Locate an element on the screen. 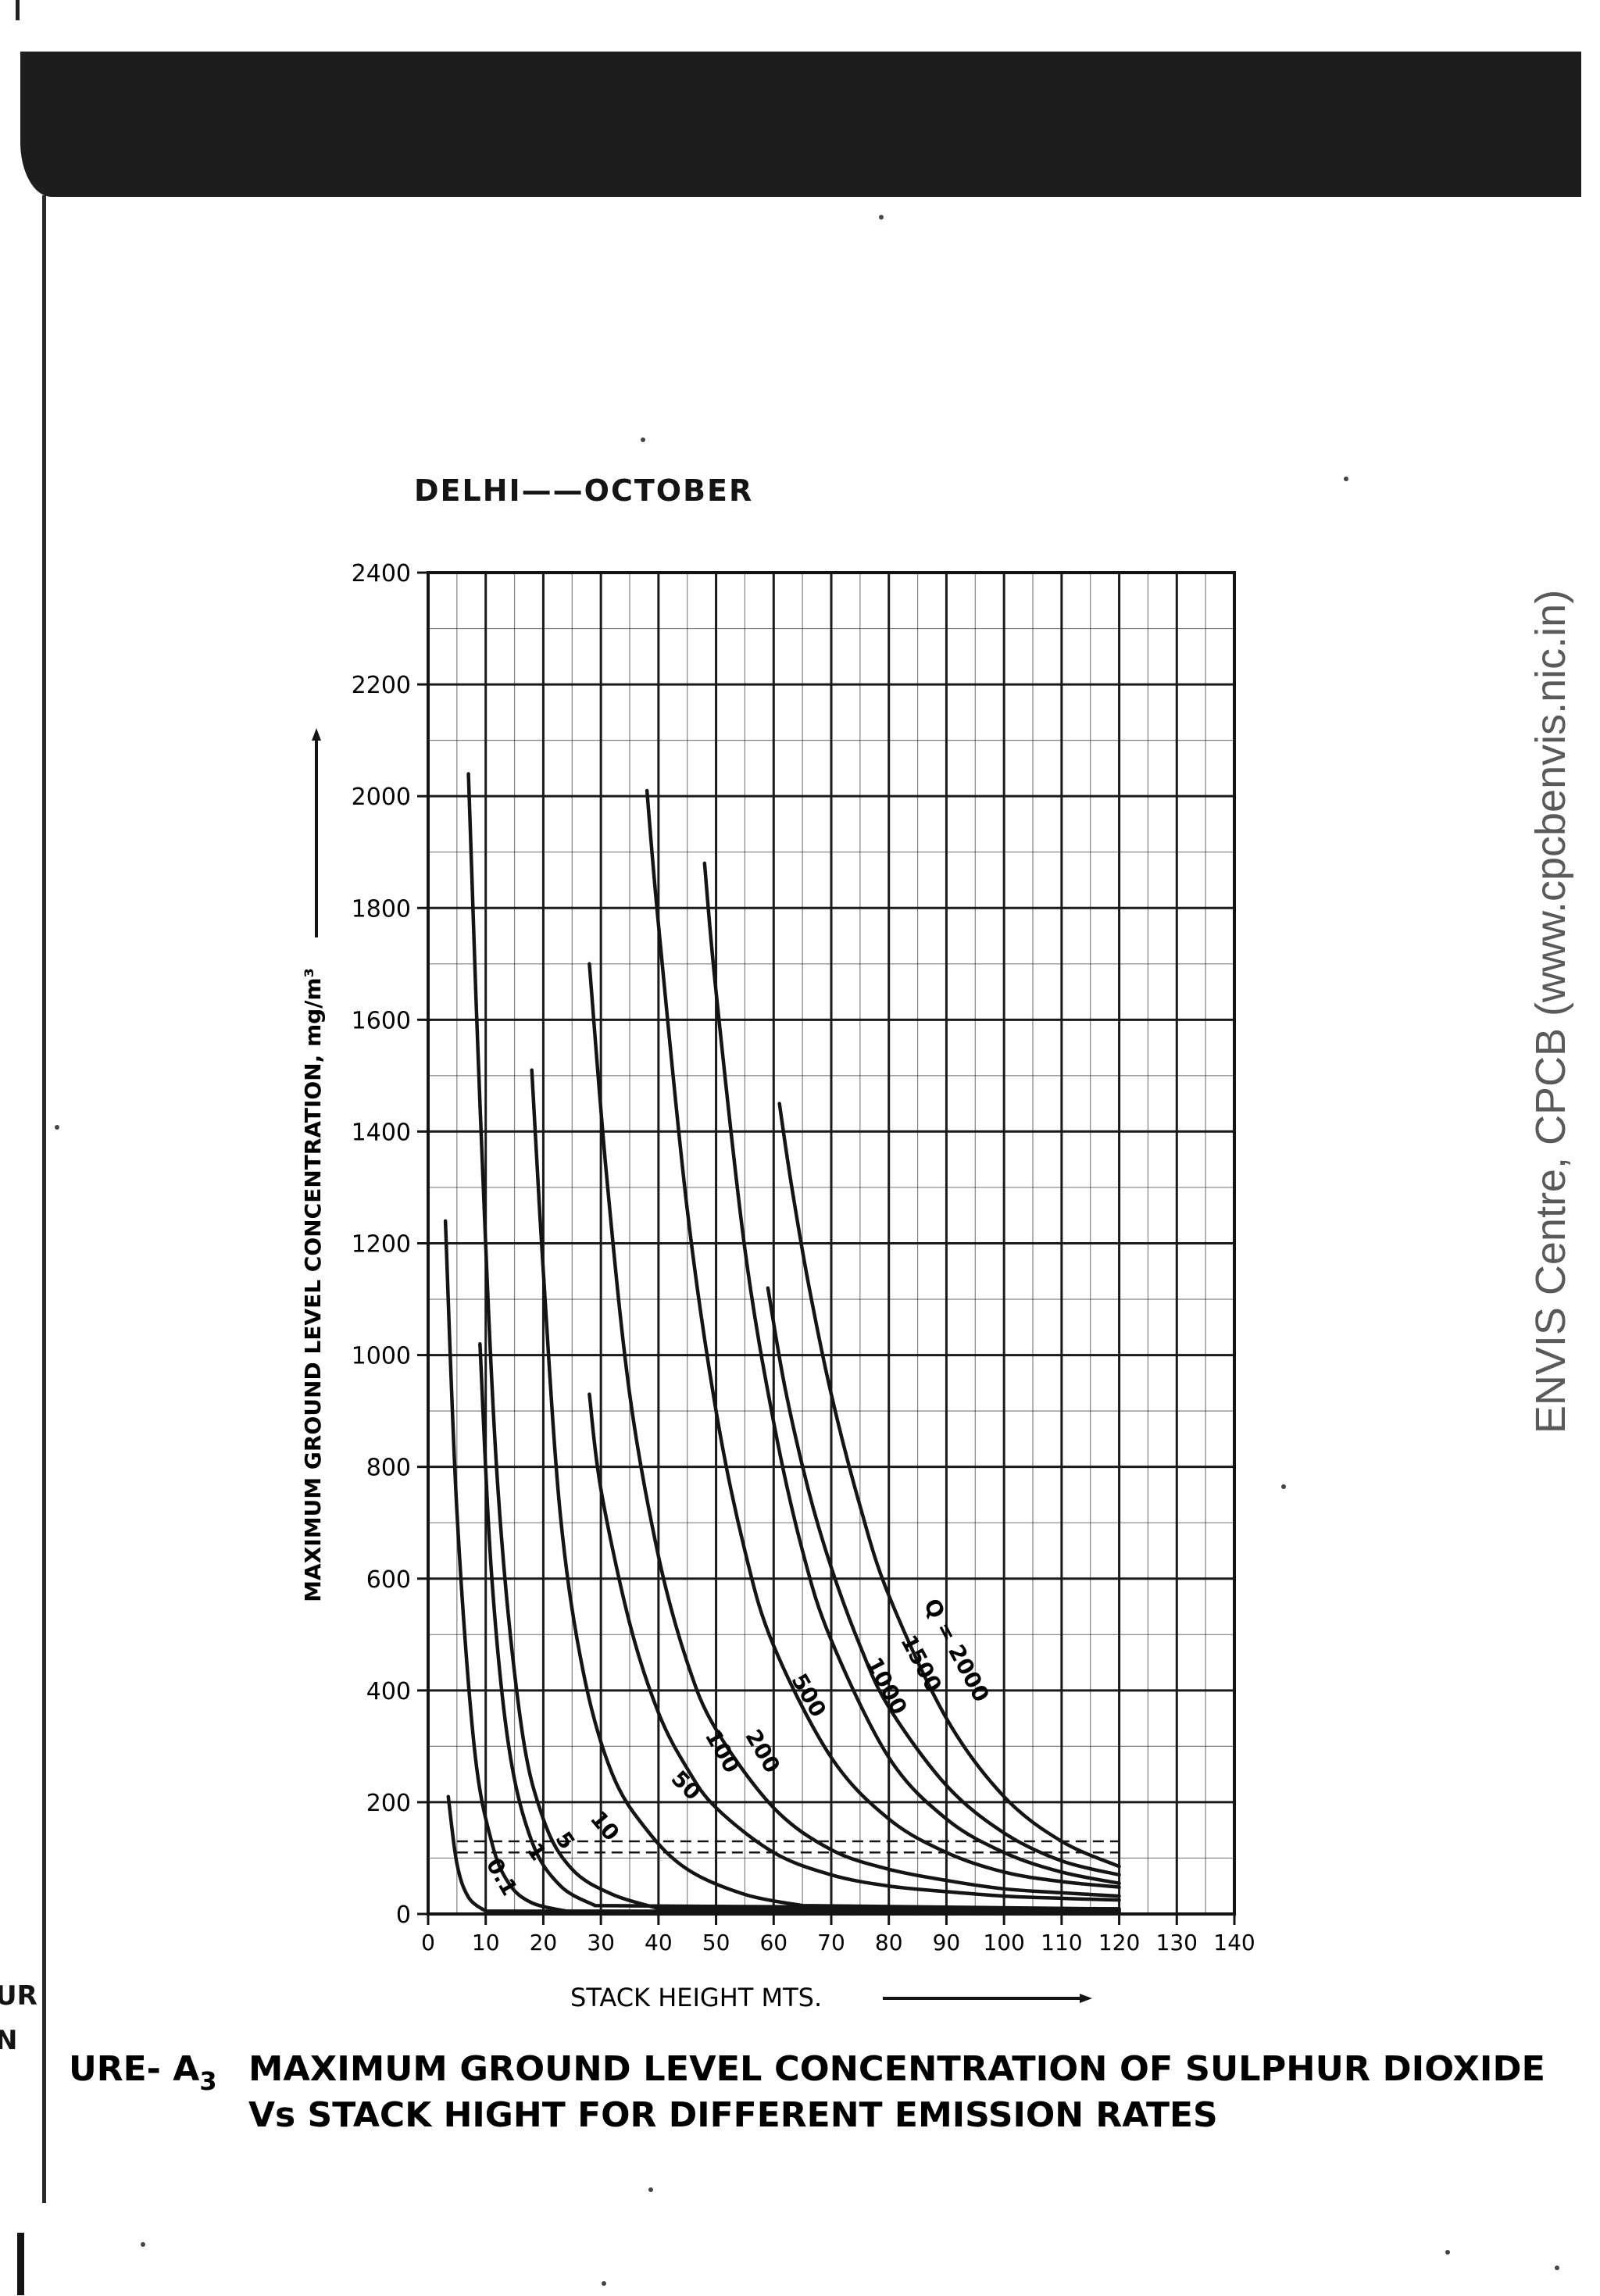  caption-prefix: URE- A3 is located at coordinates (143, 2072).